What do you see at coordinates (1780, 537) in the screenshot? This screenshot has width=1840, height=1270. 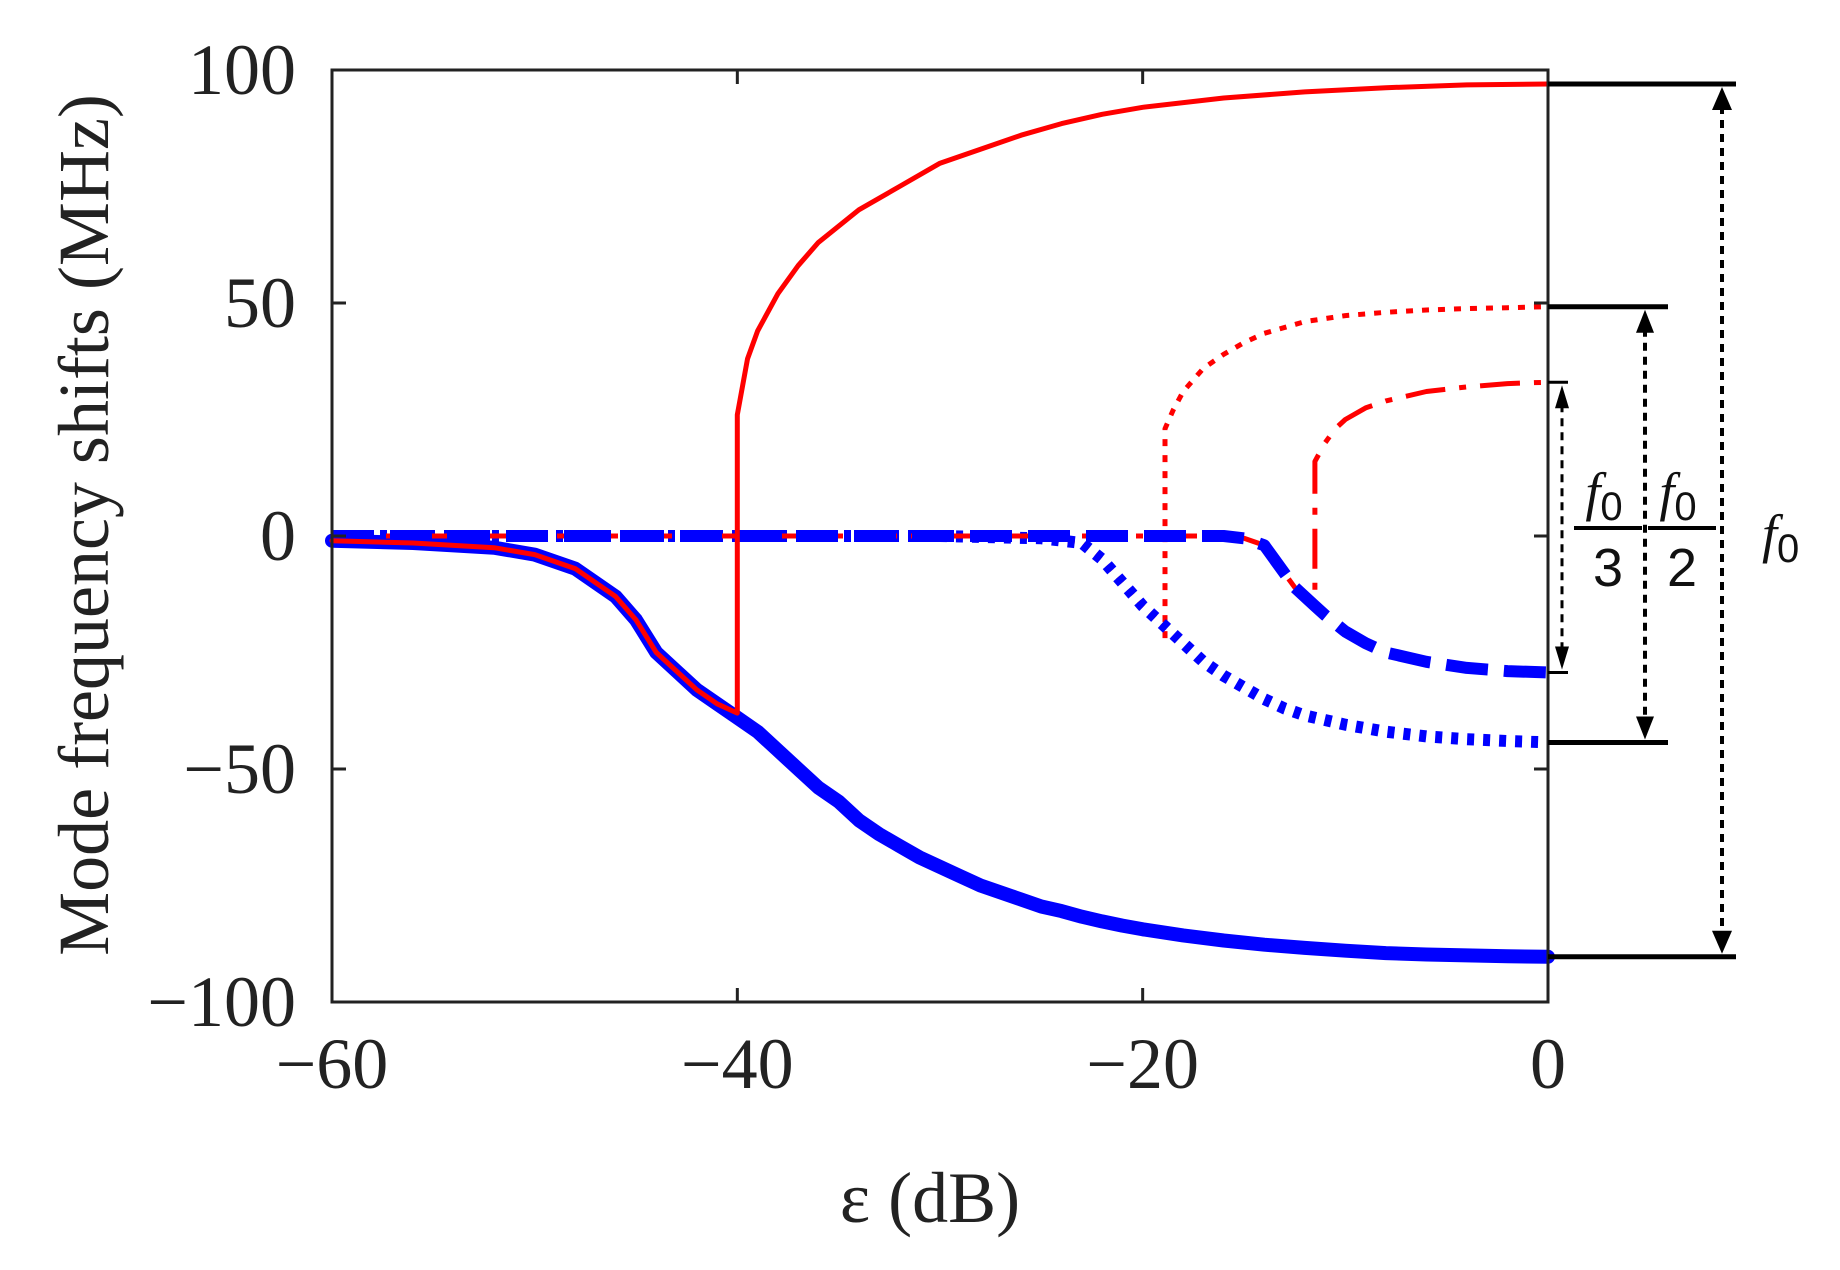 I see `f0-label: f0` at bounding box center [1780, 537].